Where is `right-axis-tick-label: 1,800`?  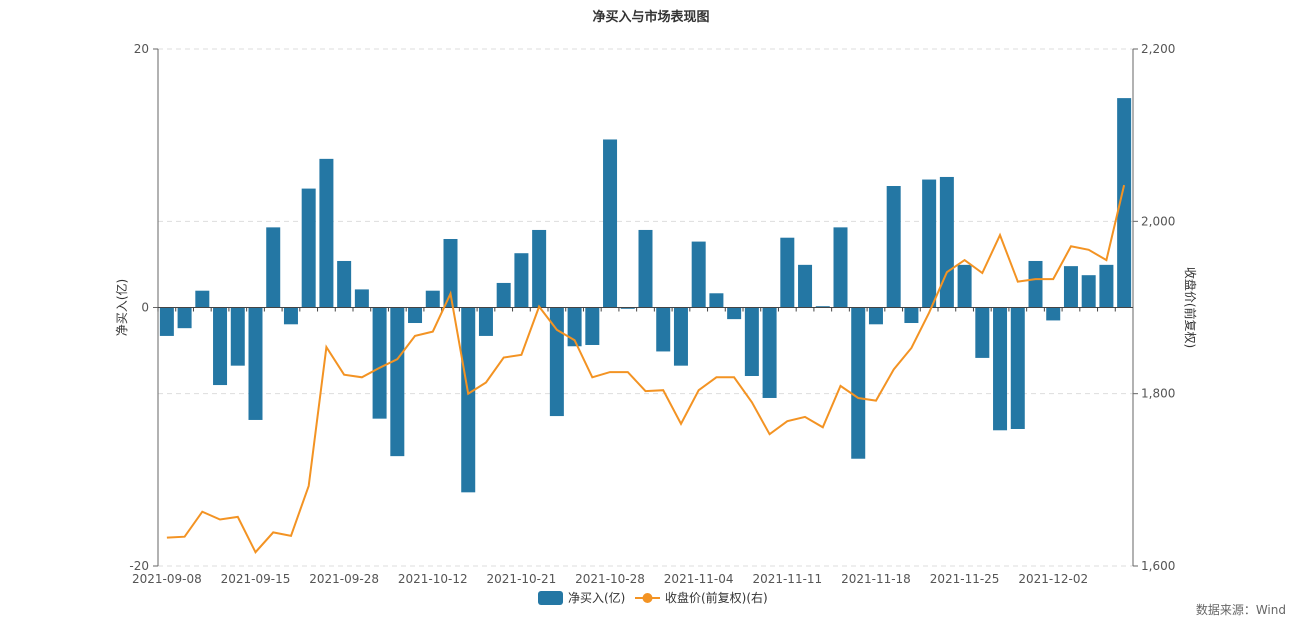
right-axis-tick-label: 1,800 is located at coordinates (1158, 394).